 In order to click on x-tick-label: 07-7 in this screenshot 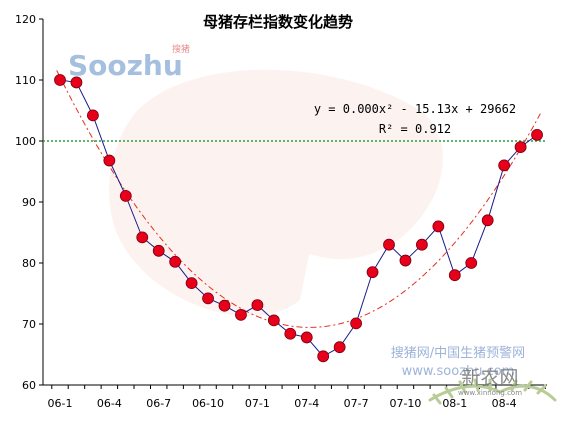, I will do `click(356, 403)`.